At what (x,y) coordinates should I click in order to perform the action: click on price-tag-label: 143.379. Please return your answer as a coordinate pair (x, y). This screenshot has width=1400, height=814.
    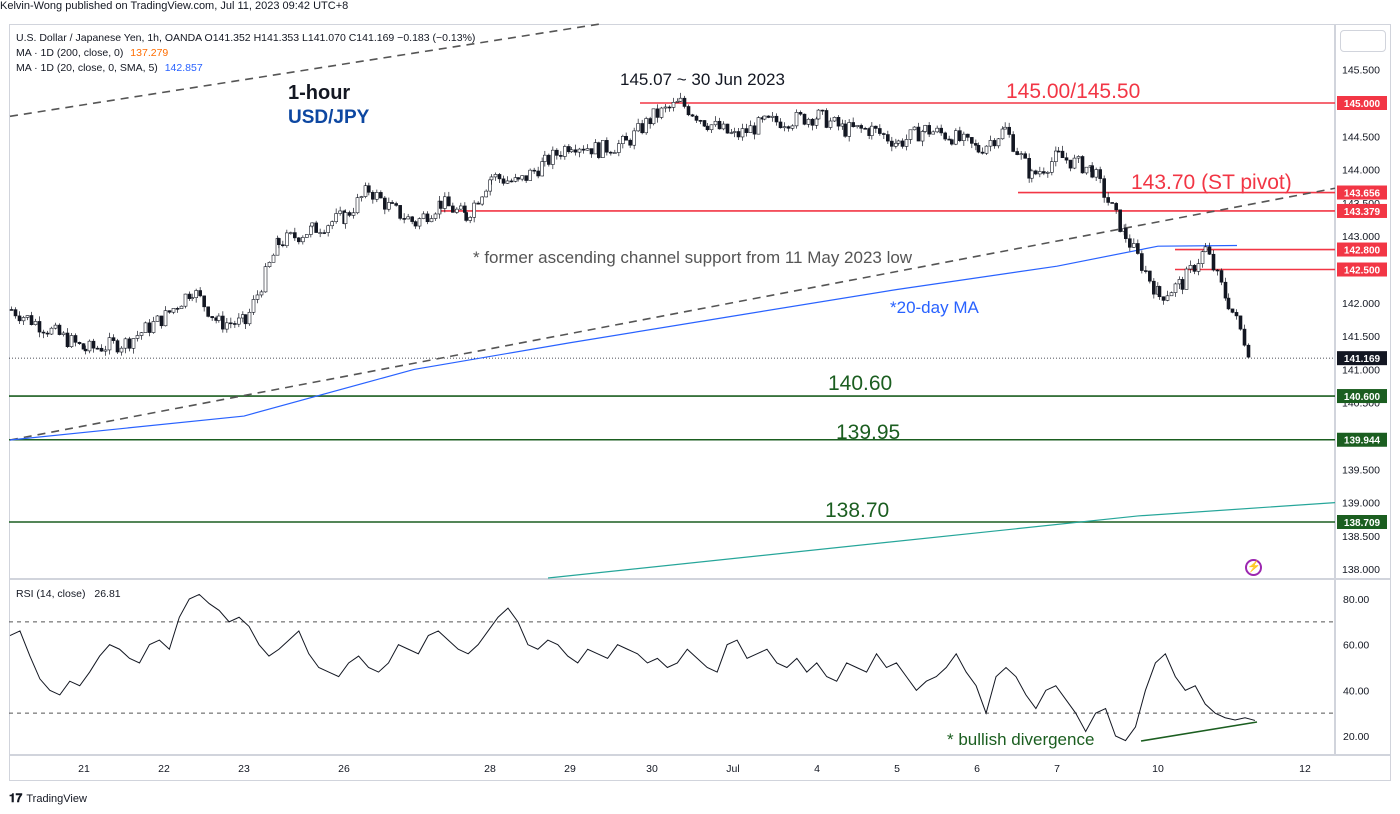
    Looking at the image, I should click on (1362, 212).